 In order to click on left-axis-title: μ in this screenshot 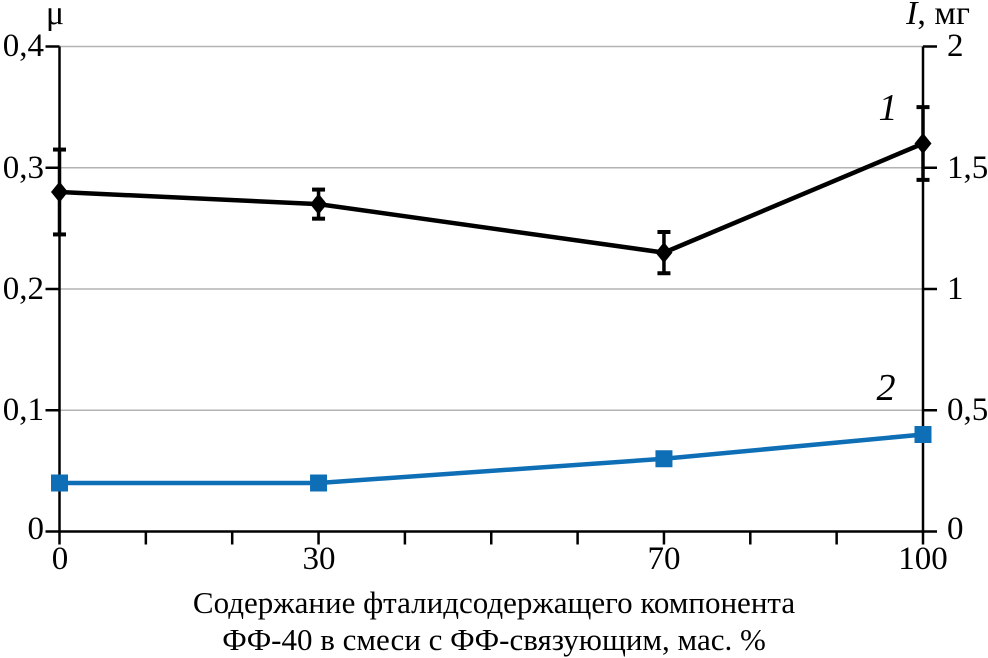, I will do `click(55, 16)`.